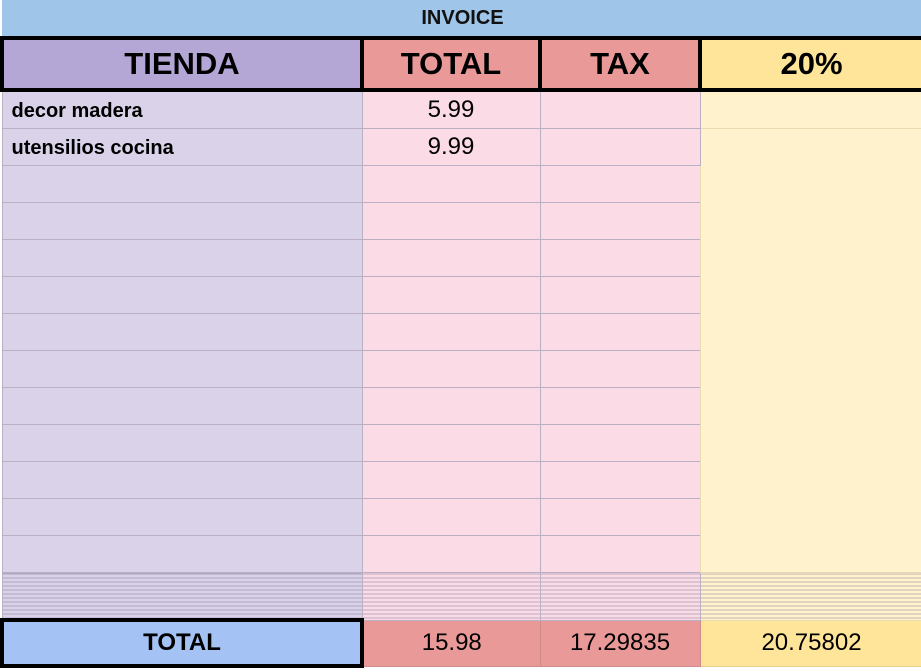 This screenshot has width=921, height=672. I want to click on cell-tienda: utensilios cocina, so click(182, 147).